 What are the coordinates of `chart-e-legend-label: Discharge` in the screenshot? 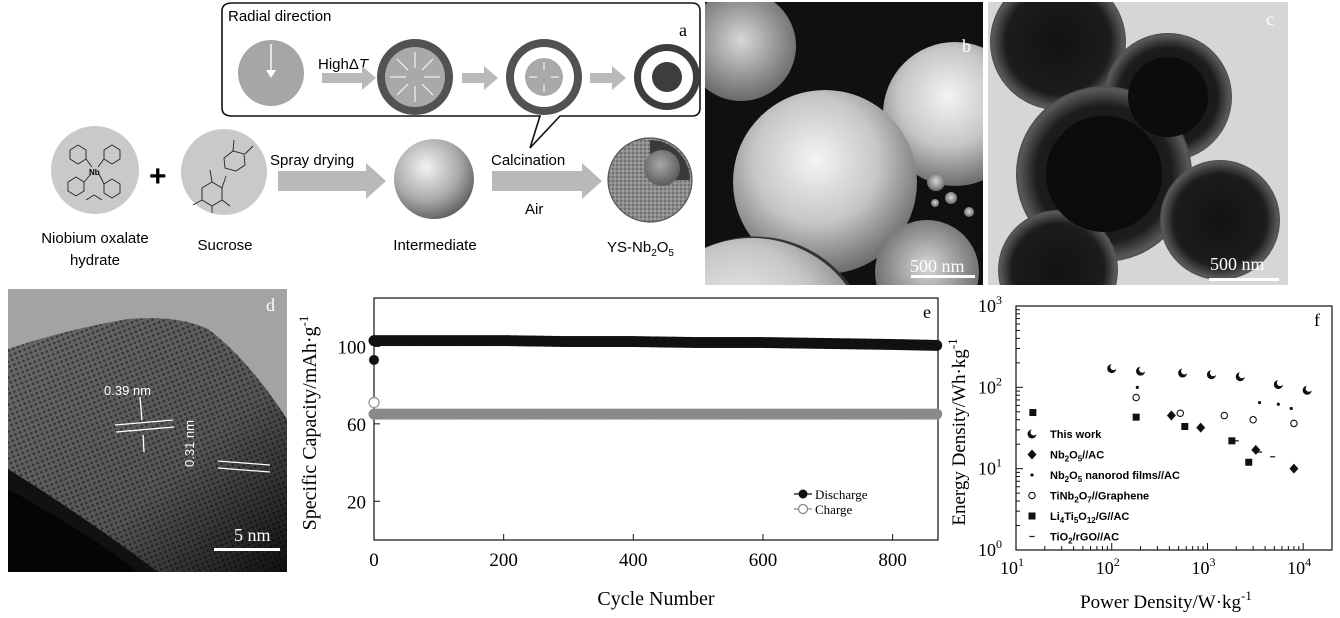 It's located at (841, 494).